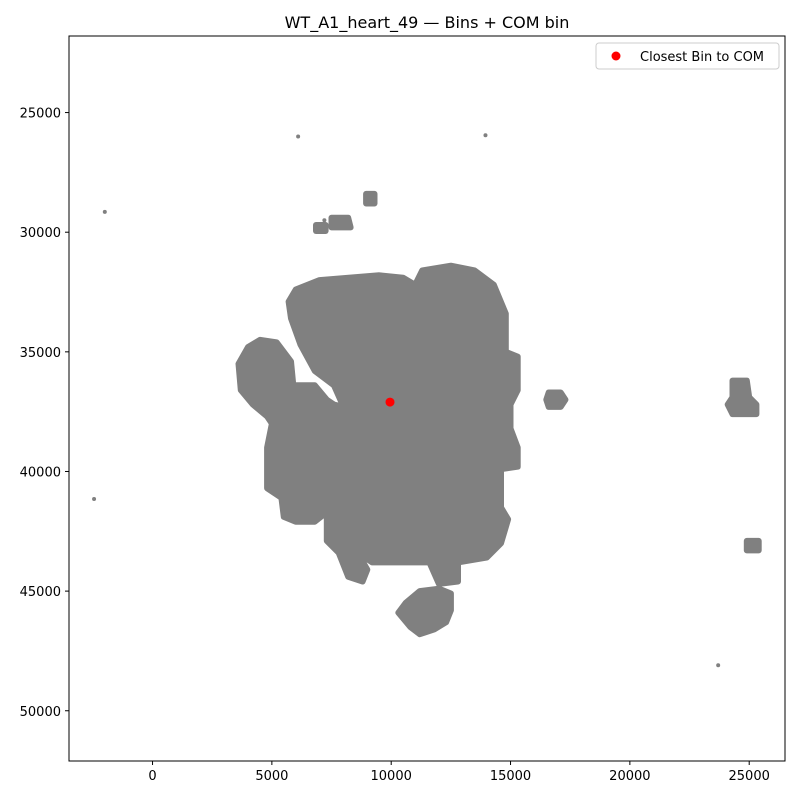 The image size is (800, 800). Describe the element at coordinates (427, 23) in the screenshot. I see `chart-title: WT_A1_heart_49 — Bins + COM bin` at that location.